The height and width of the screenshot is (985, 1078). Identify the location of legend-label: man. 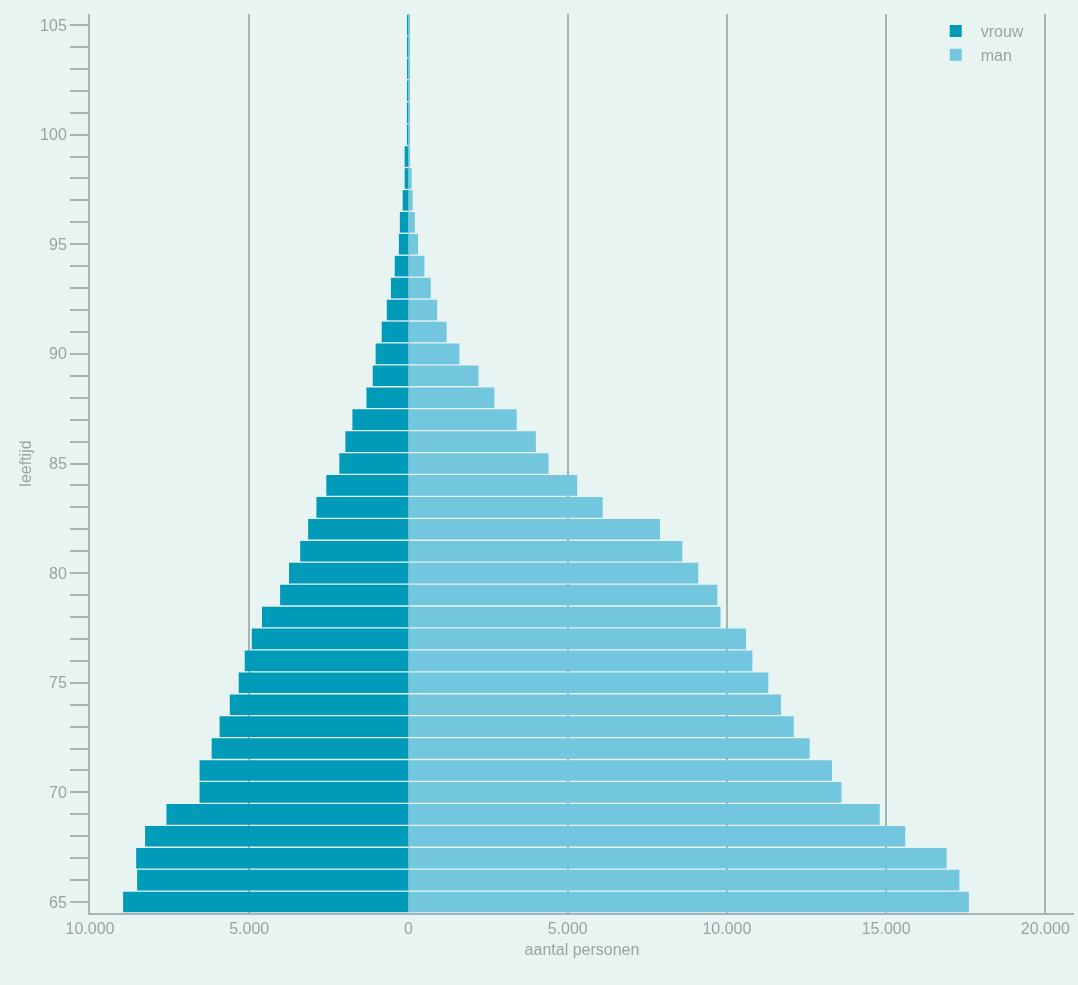
(996, 55).